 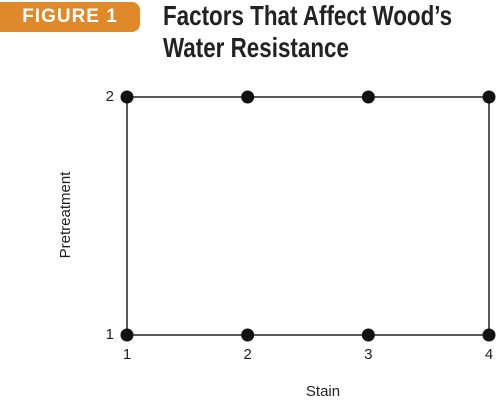 I want to click on x-tick-label: 2, so click(x=247, y=354).